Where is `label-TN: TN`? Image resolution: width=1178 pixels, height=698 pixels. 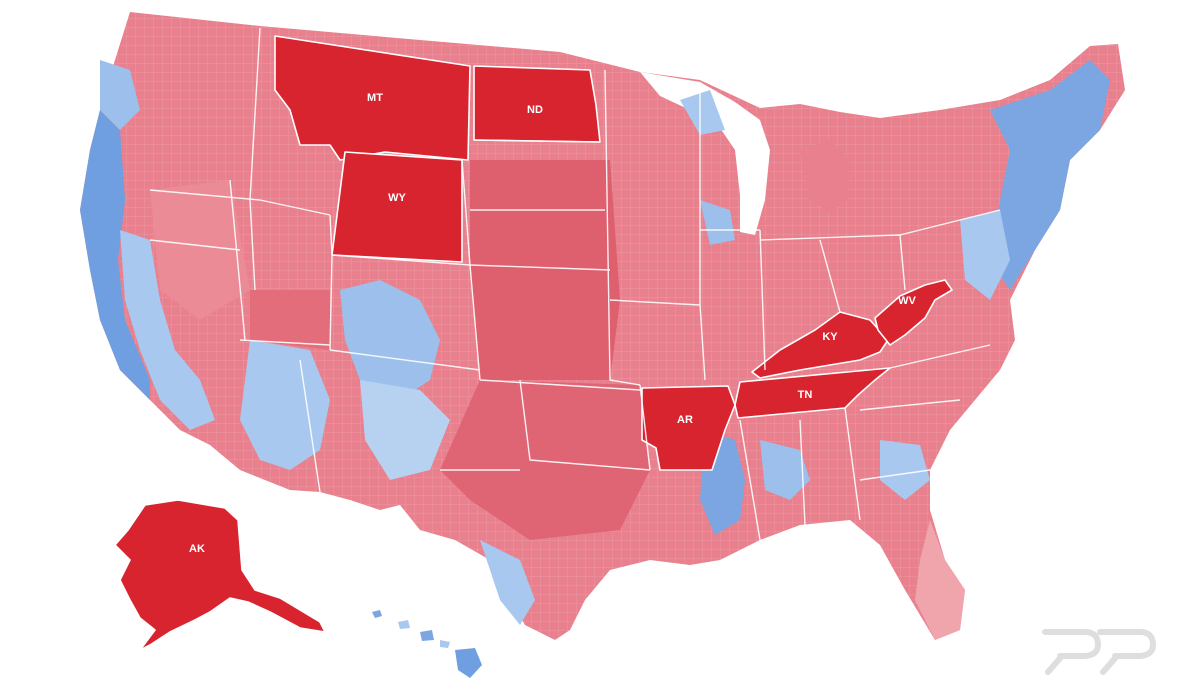
label-TN: TN is located at coordinates (805, 395).